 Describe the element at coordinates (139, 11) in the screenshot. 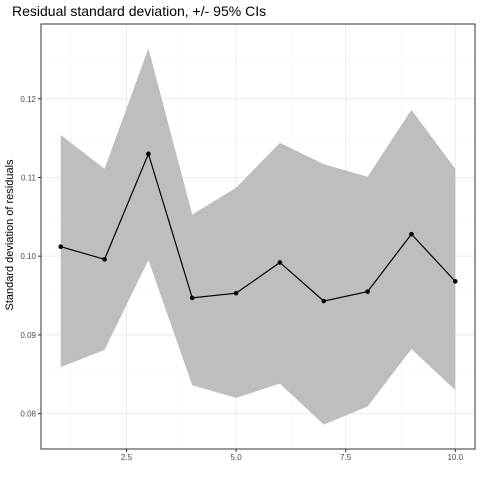

I see `chart-title: Residual standard deviation, +/- 95% CIs` at that location.